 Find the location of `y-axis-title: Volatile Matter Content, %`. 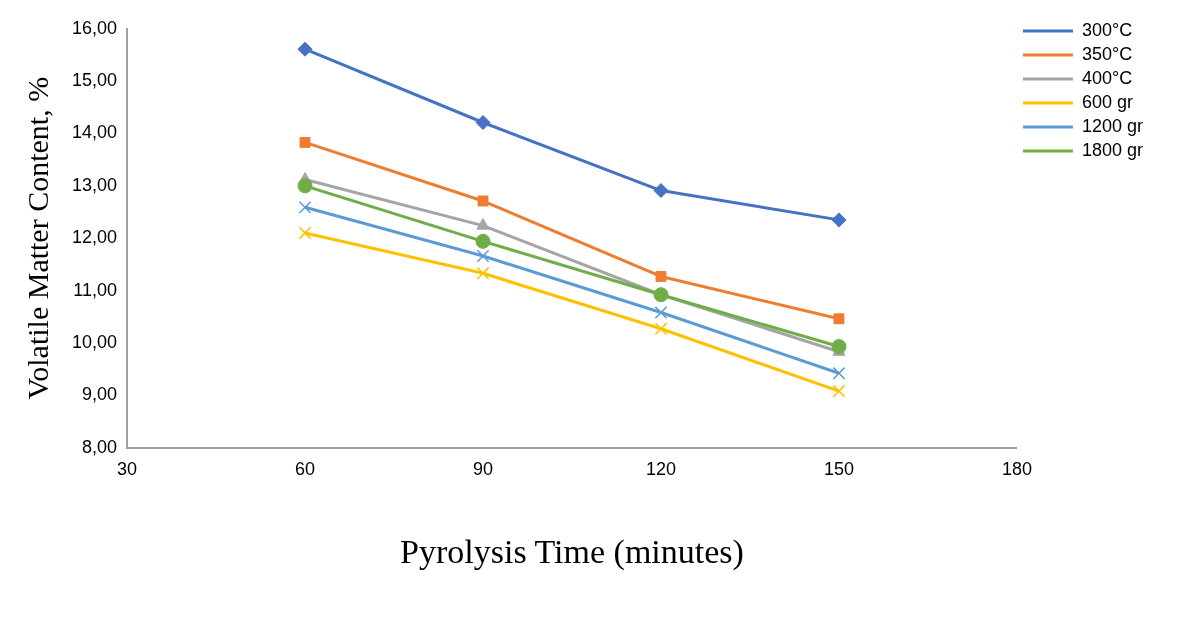

y-axis-title: Volatile Matter Content, % is located at coordinates (37, 238).